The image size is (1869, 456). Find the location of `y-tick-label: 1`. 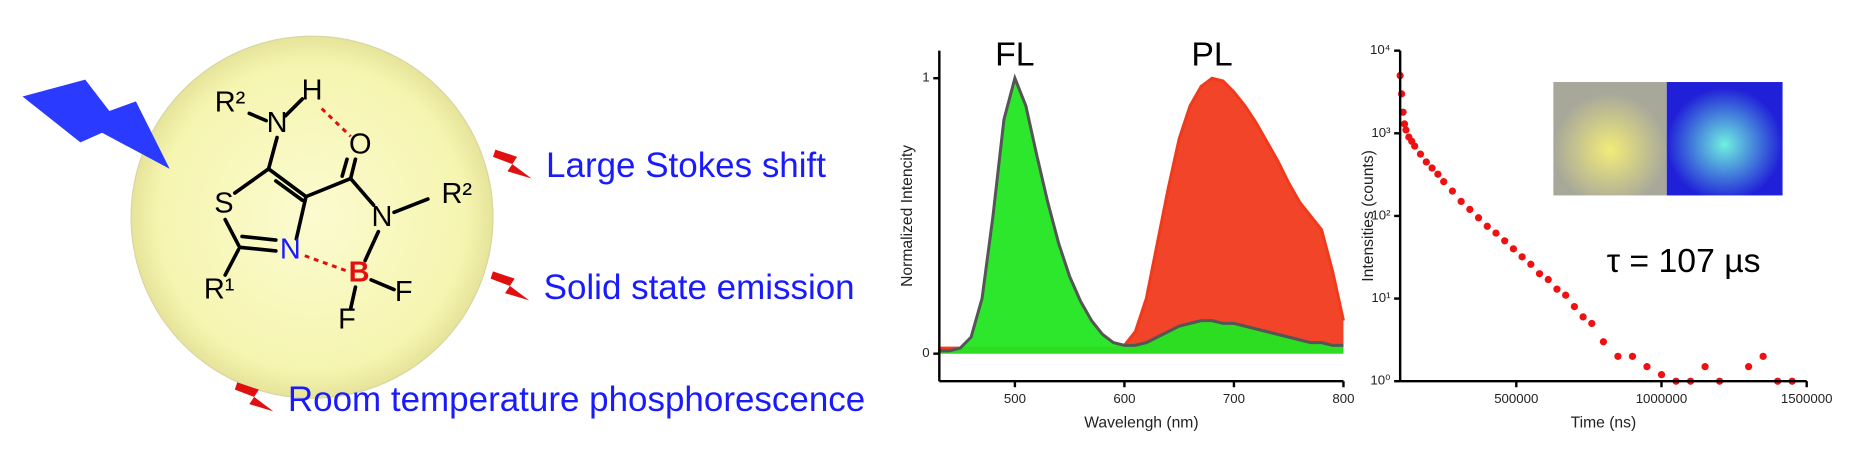

y-tick-label: 1 is located at coordinates (925, 77).